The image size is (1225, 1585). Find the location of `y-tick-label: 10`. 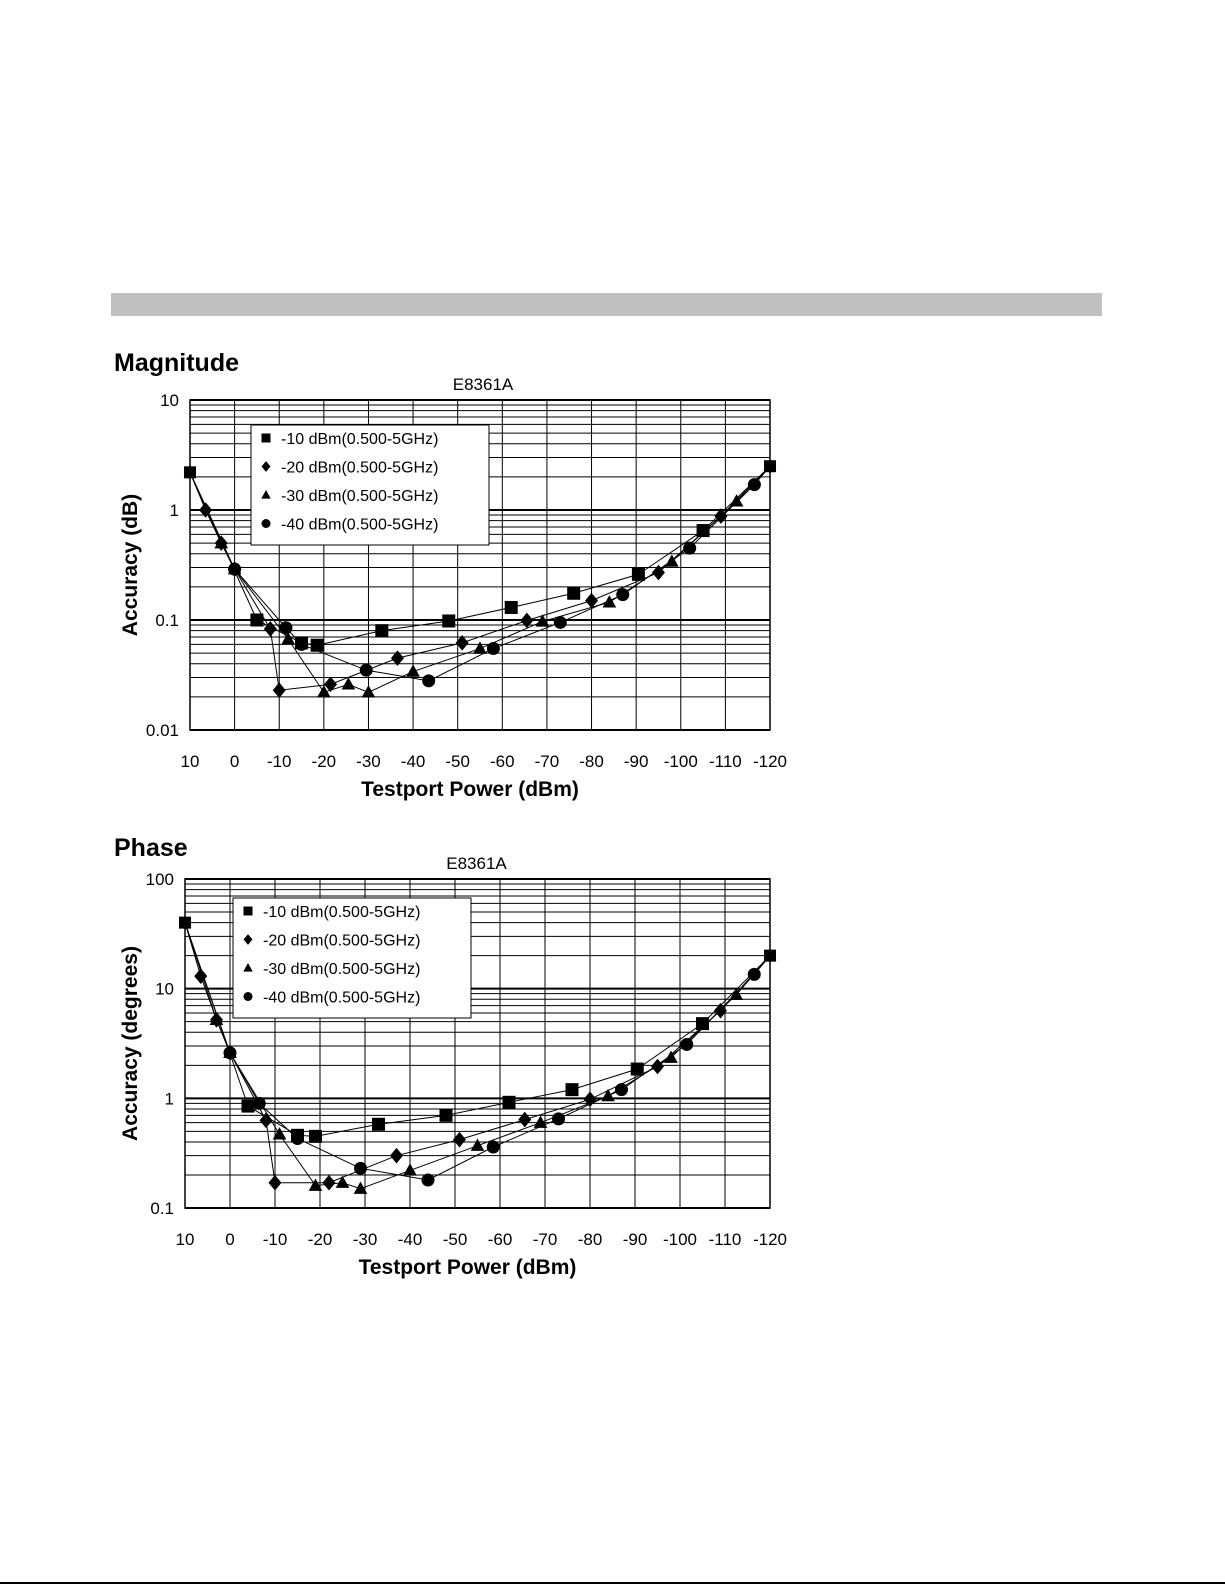

y-tick-label: 10 is located at coordinates (164, 989).